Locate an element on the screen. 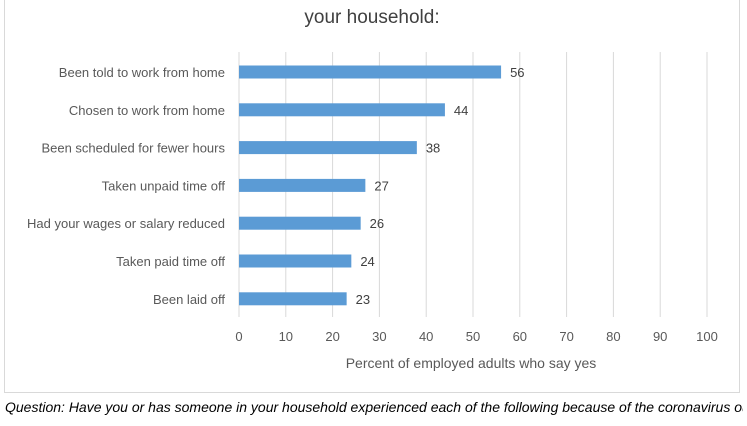  category-label: Taken paid time off is located at coordinates (170, 261).